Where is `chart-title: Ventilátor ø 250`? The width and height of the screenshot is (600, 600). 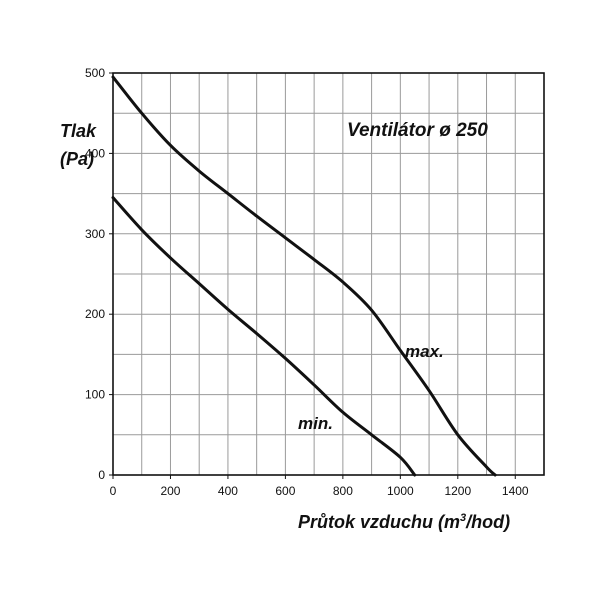 chart-title: Ventilátor ø 250 is located at coordinates (417, 130).